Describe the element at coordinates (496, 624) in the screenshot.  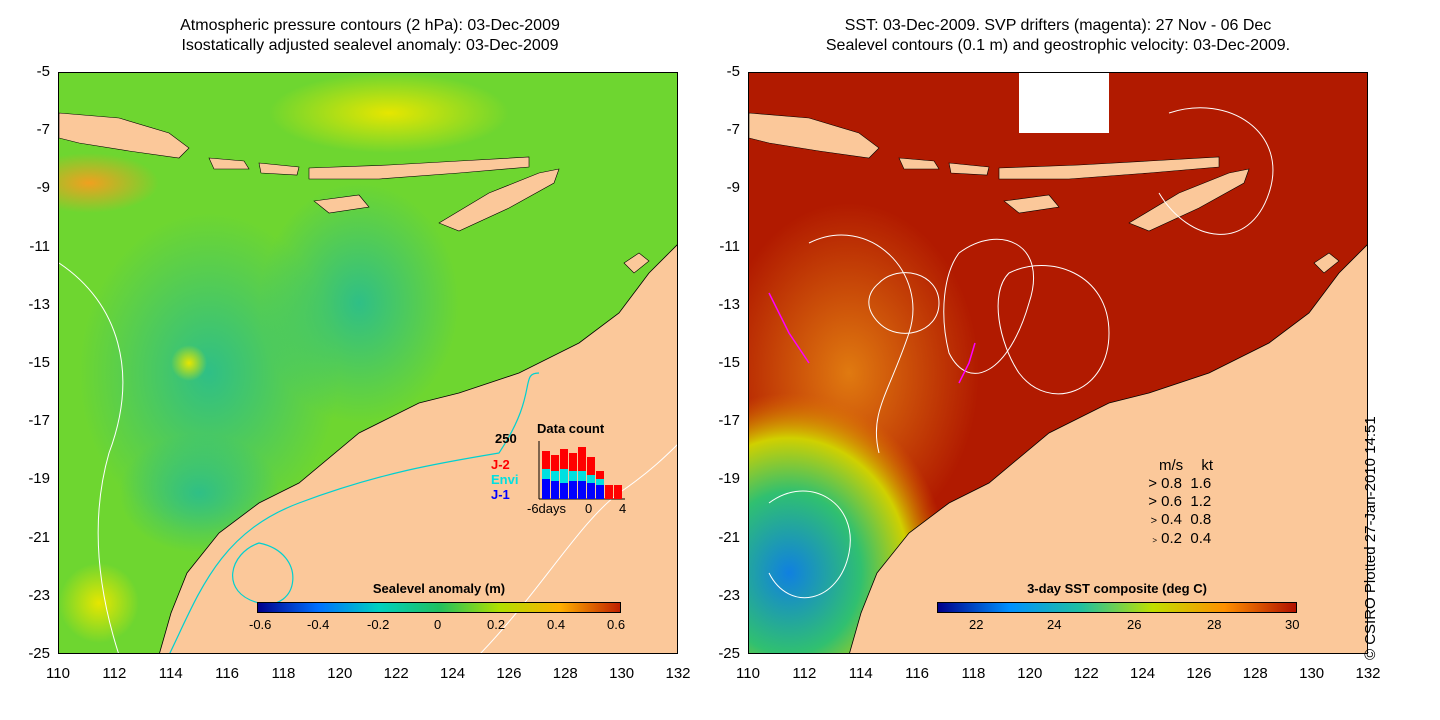
I see `sla-colorbar-tick: 0.2` at that location.